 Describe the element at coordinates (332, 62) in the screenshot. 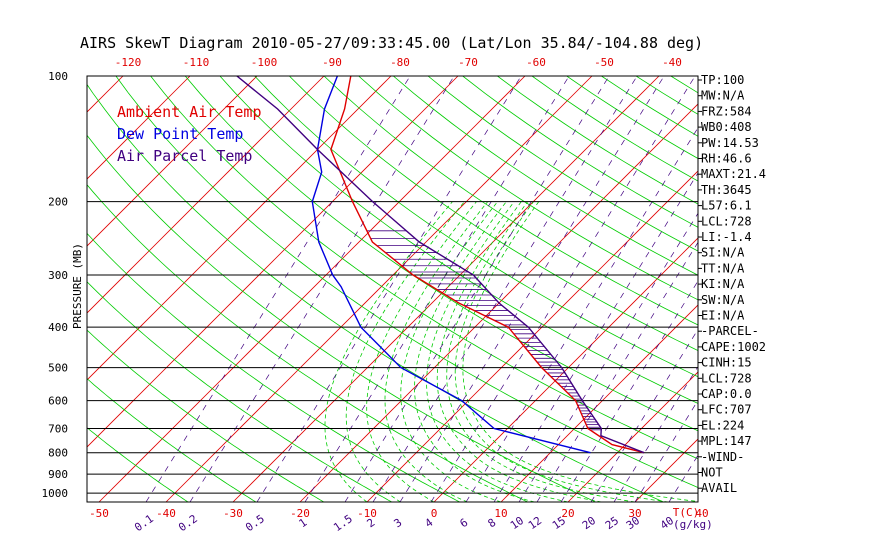

I see `top-temp-tick-label: -90` at that location.